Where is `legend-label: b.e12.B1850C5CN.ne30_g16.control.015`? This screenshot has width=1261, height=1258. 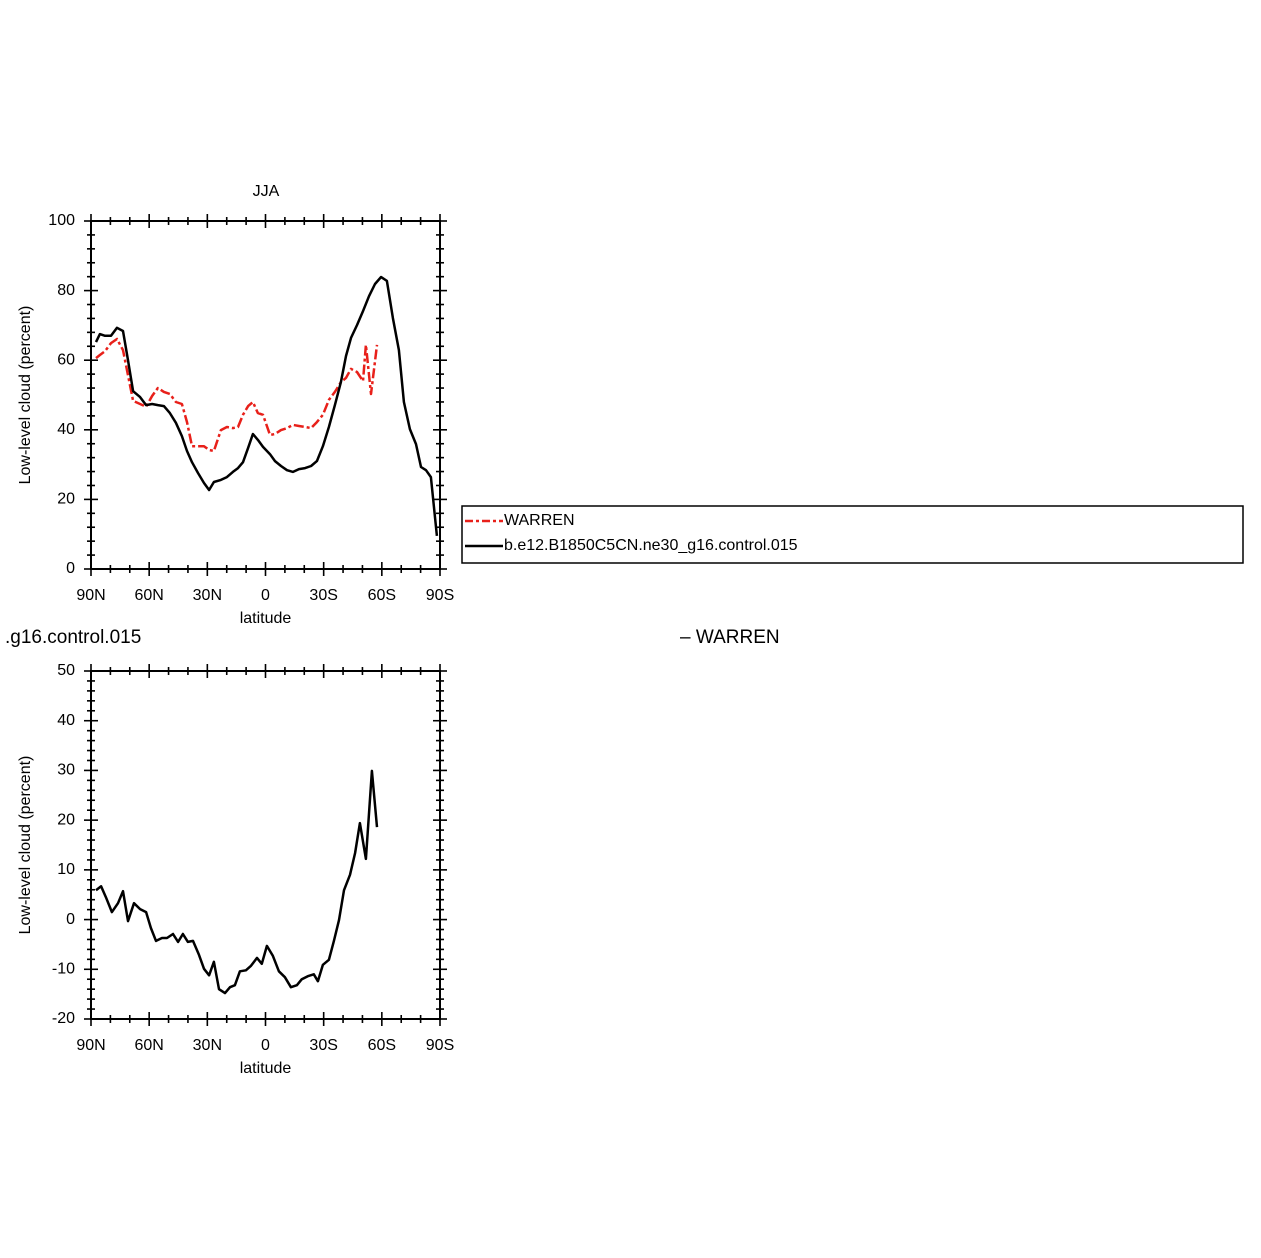 legend-label: b.e12.B1850C5CN.ne30_g16.control.015 is located at coordinates (651, 545).